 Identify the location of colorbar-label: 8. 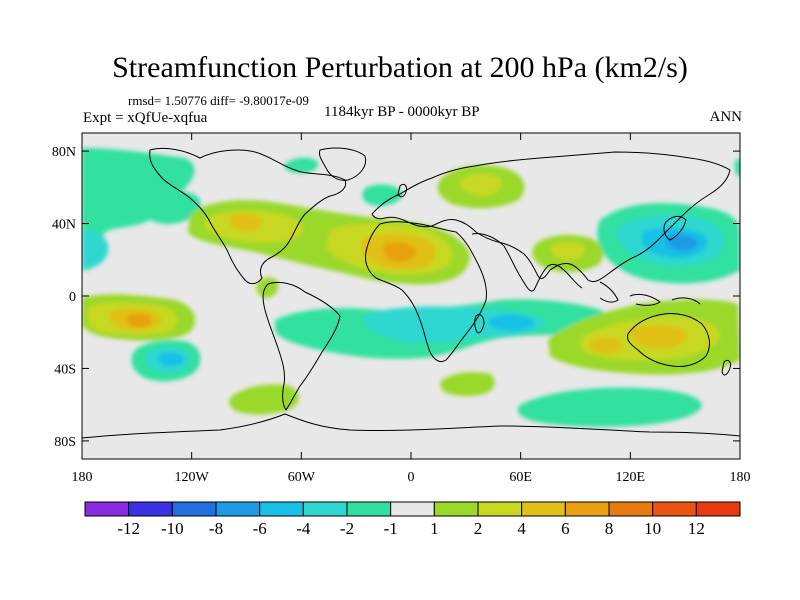
(609, 528).